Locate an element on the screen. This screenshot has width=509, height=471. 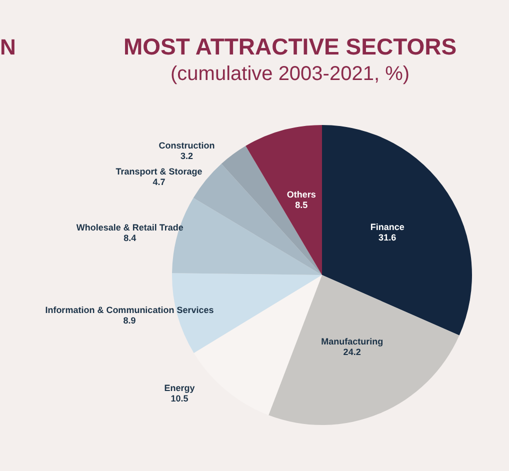
slice-label: Information & Communication Services is located at coordinates (129, 310).